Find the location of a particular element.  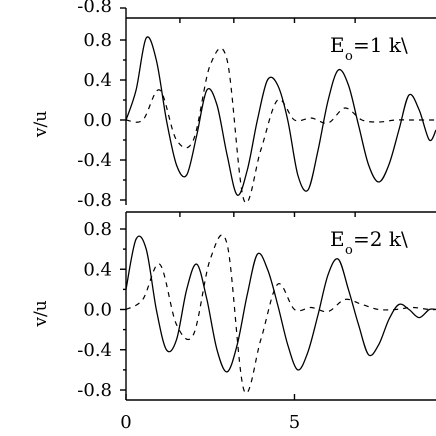

ylabel-1: v/u is located at coordinates (41, 124).